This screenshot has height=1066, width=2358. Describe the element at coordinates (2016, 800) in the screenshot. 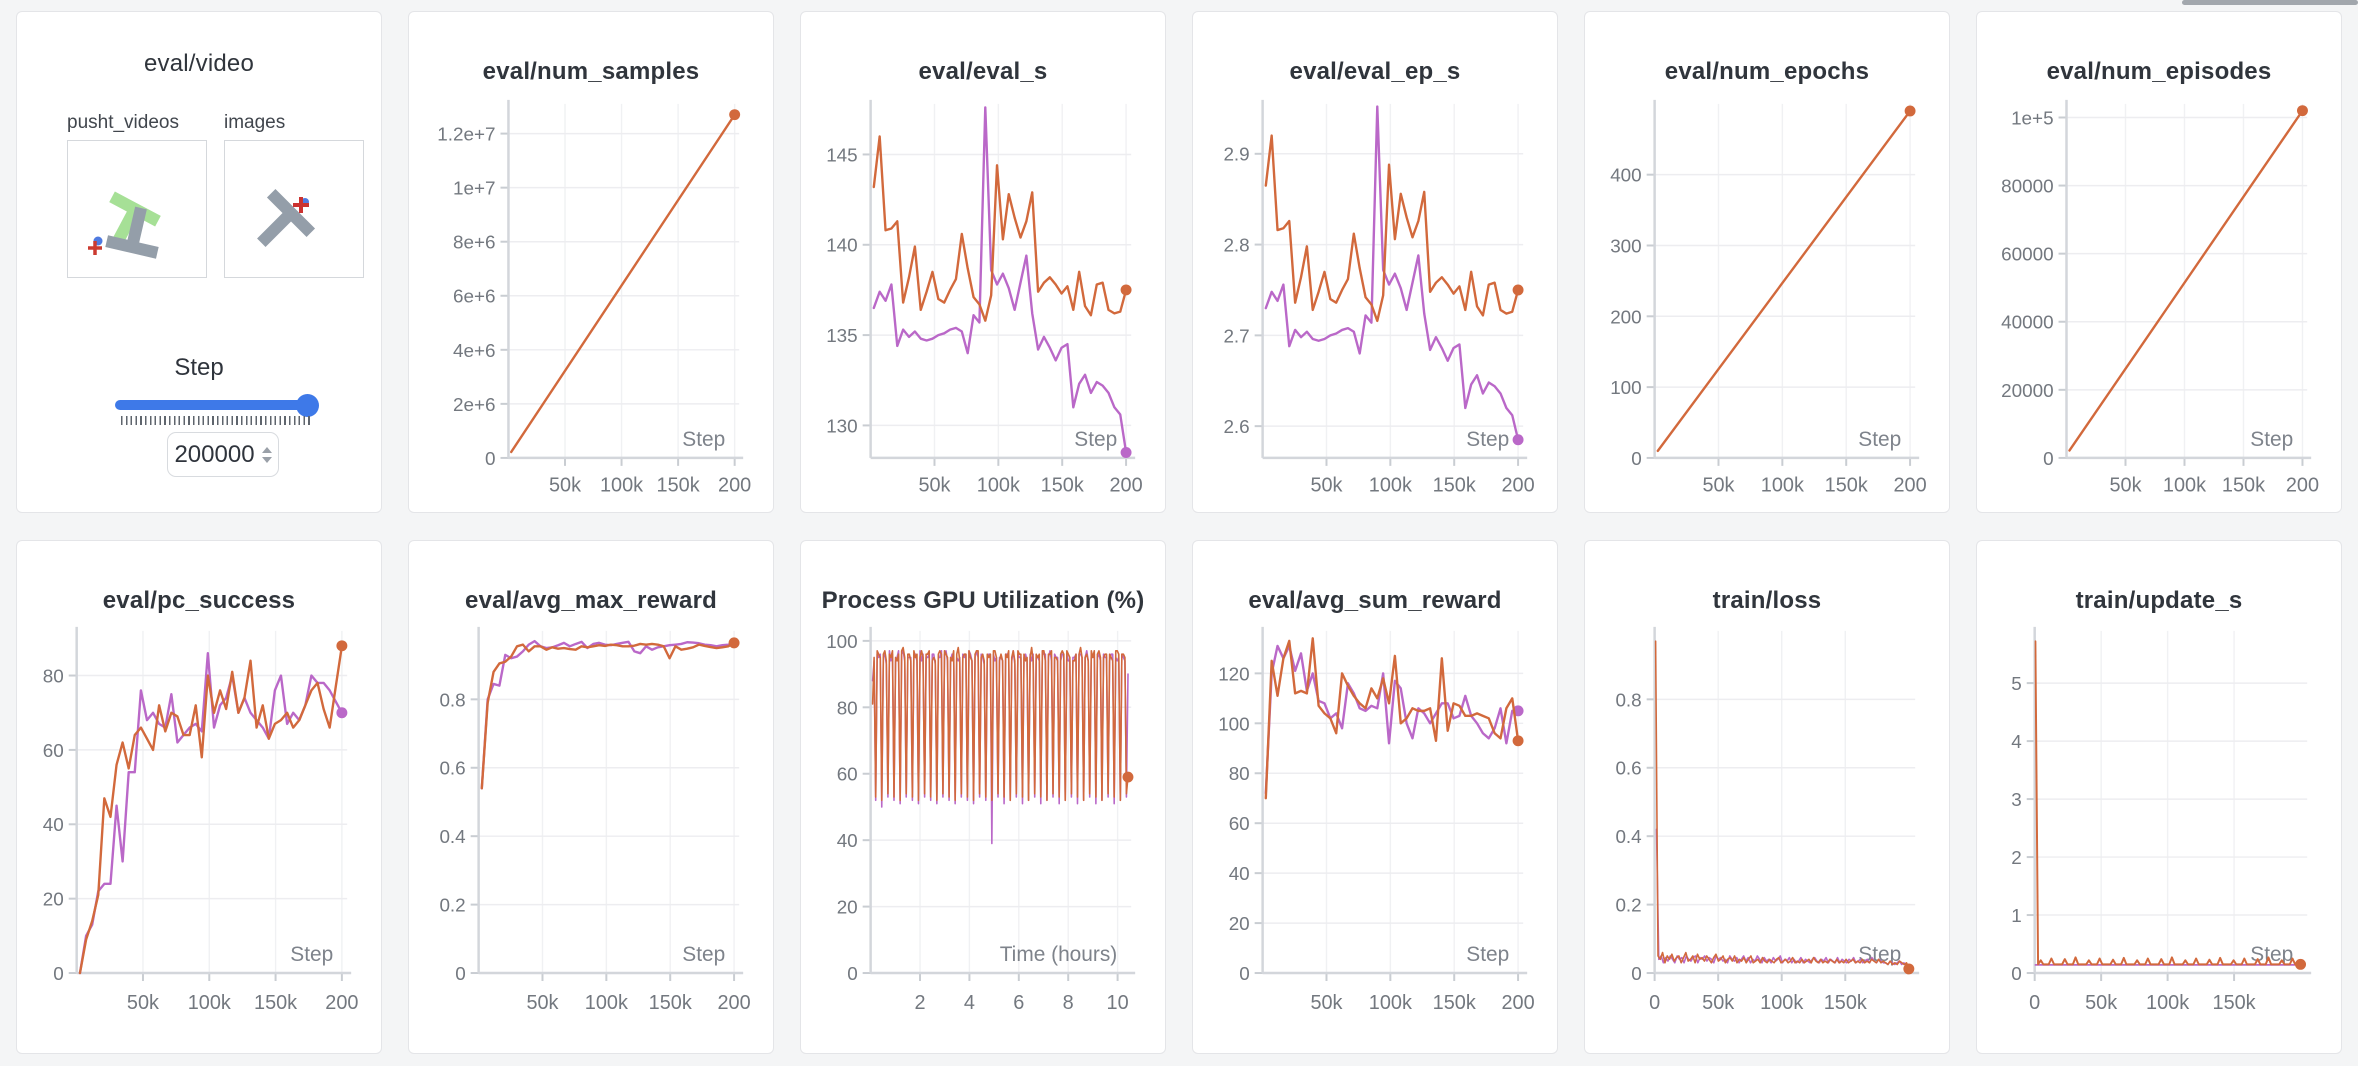

I see `svg-text: 3` at that location.